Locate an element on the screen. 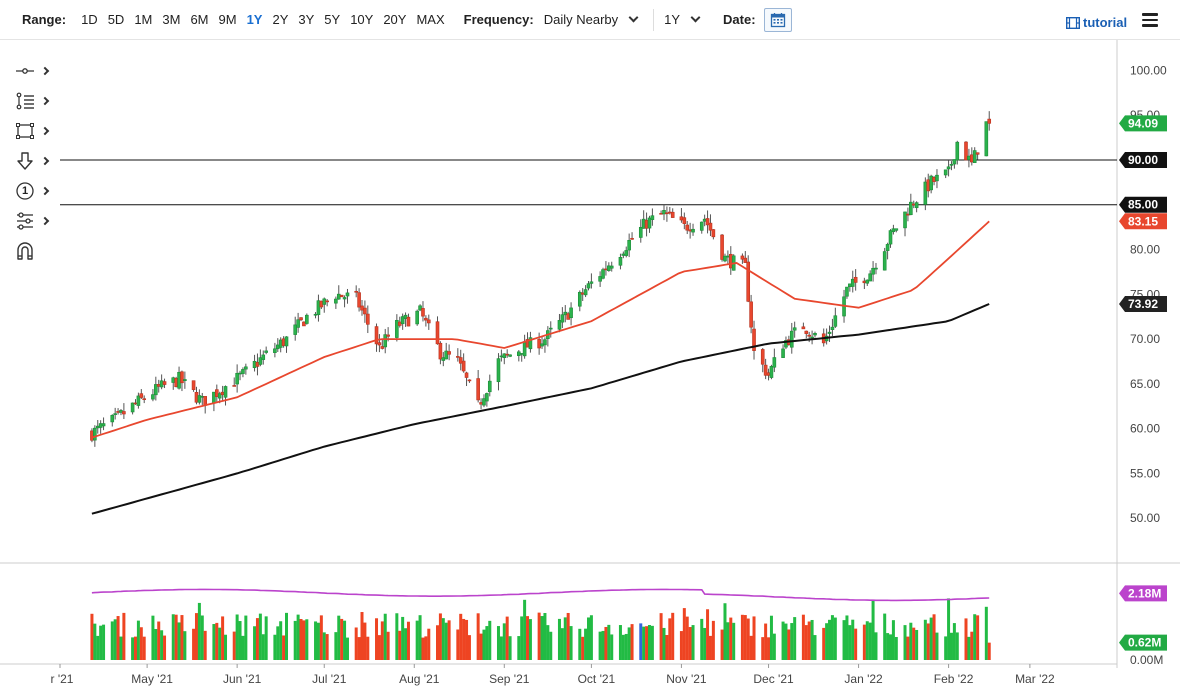  ma200-badge: 73.92 is located at coordinates (1143, 303).